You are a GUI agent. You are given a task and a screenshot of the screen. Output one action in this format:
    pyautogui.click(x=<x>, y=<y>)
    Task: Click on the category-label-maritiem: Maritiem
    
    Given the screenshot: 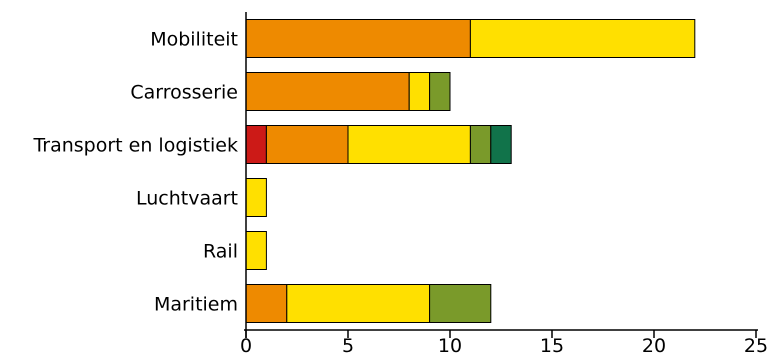 What is the action you would take?
    pyautogui.click(x=196, y=305)
    